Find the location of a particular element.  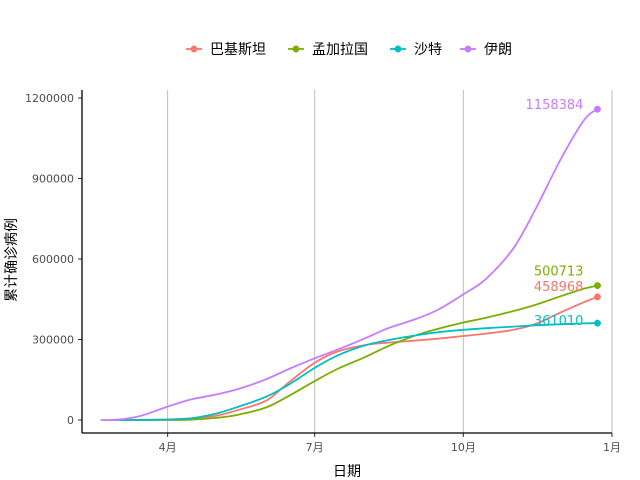

legend-label-2: 沙特 is located at coordinates (428, 50).